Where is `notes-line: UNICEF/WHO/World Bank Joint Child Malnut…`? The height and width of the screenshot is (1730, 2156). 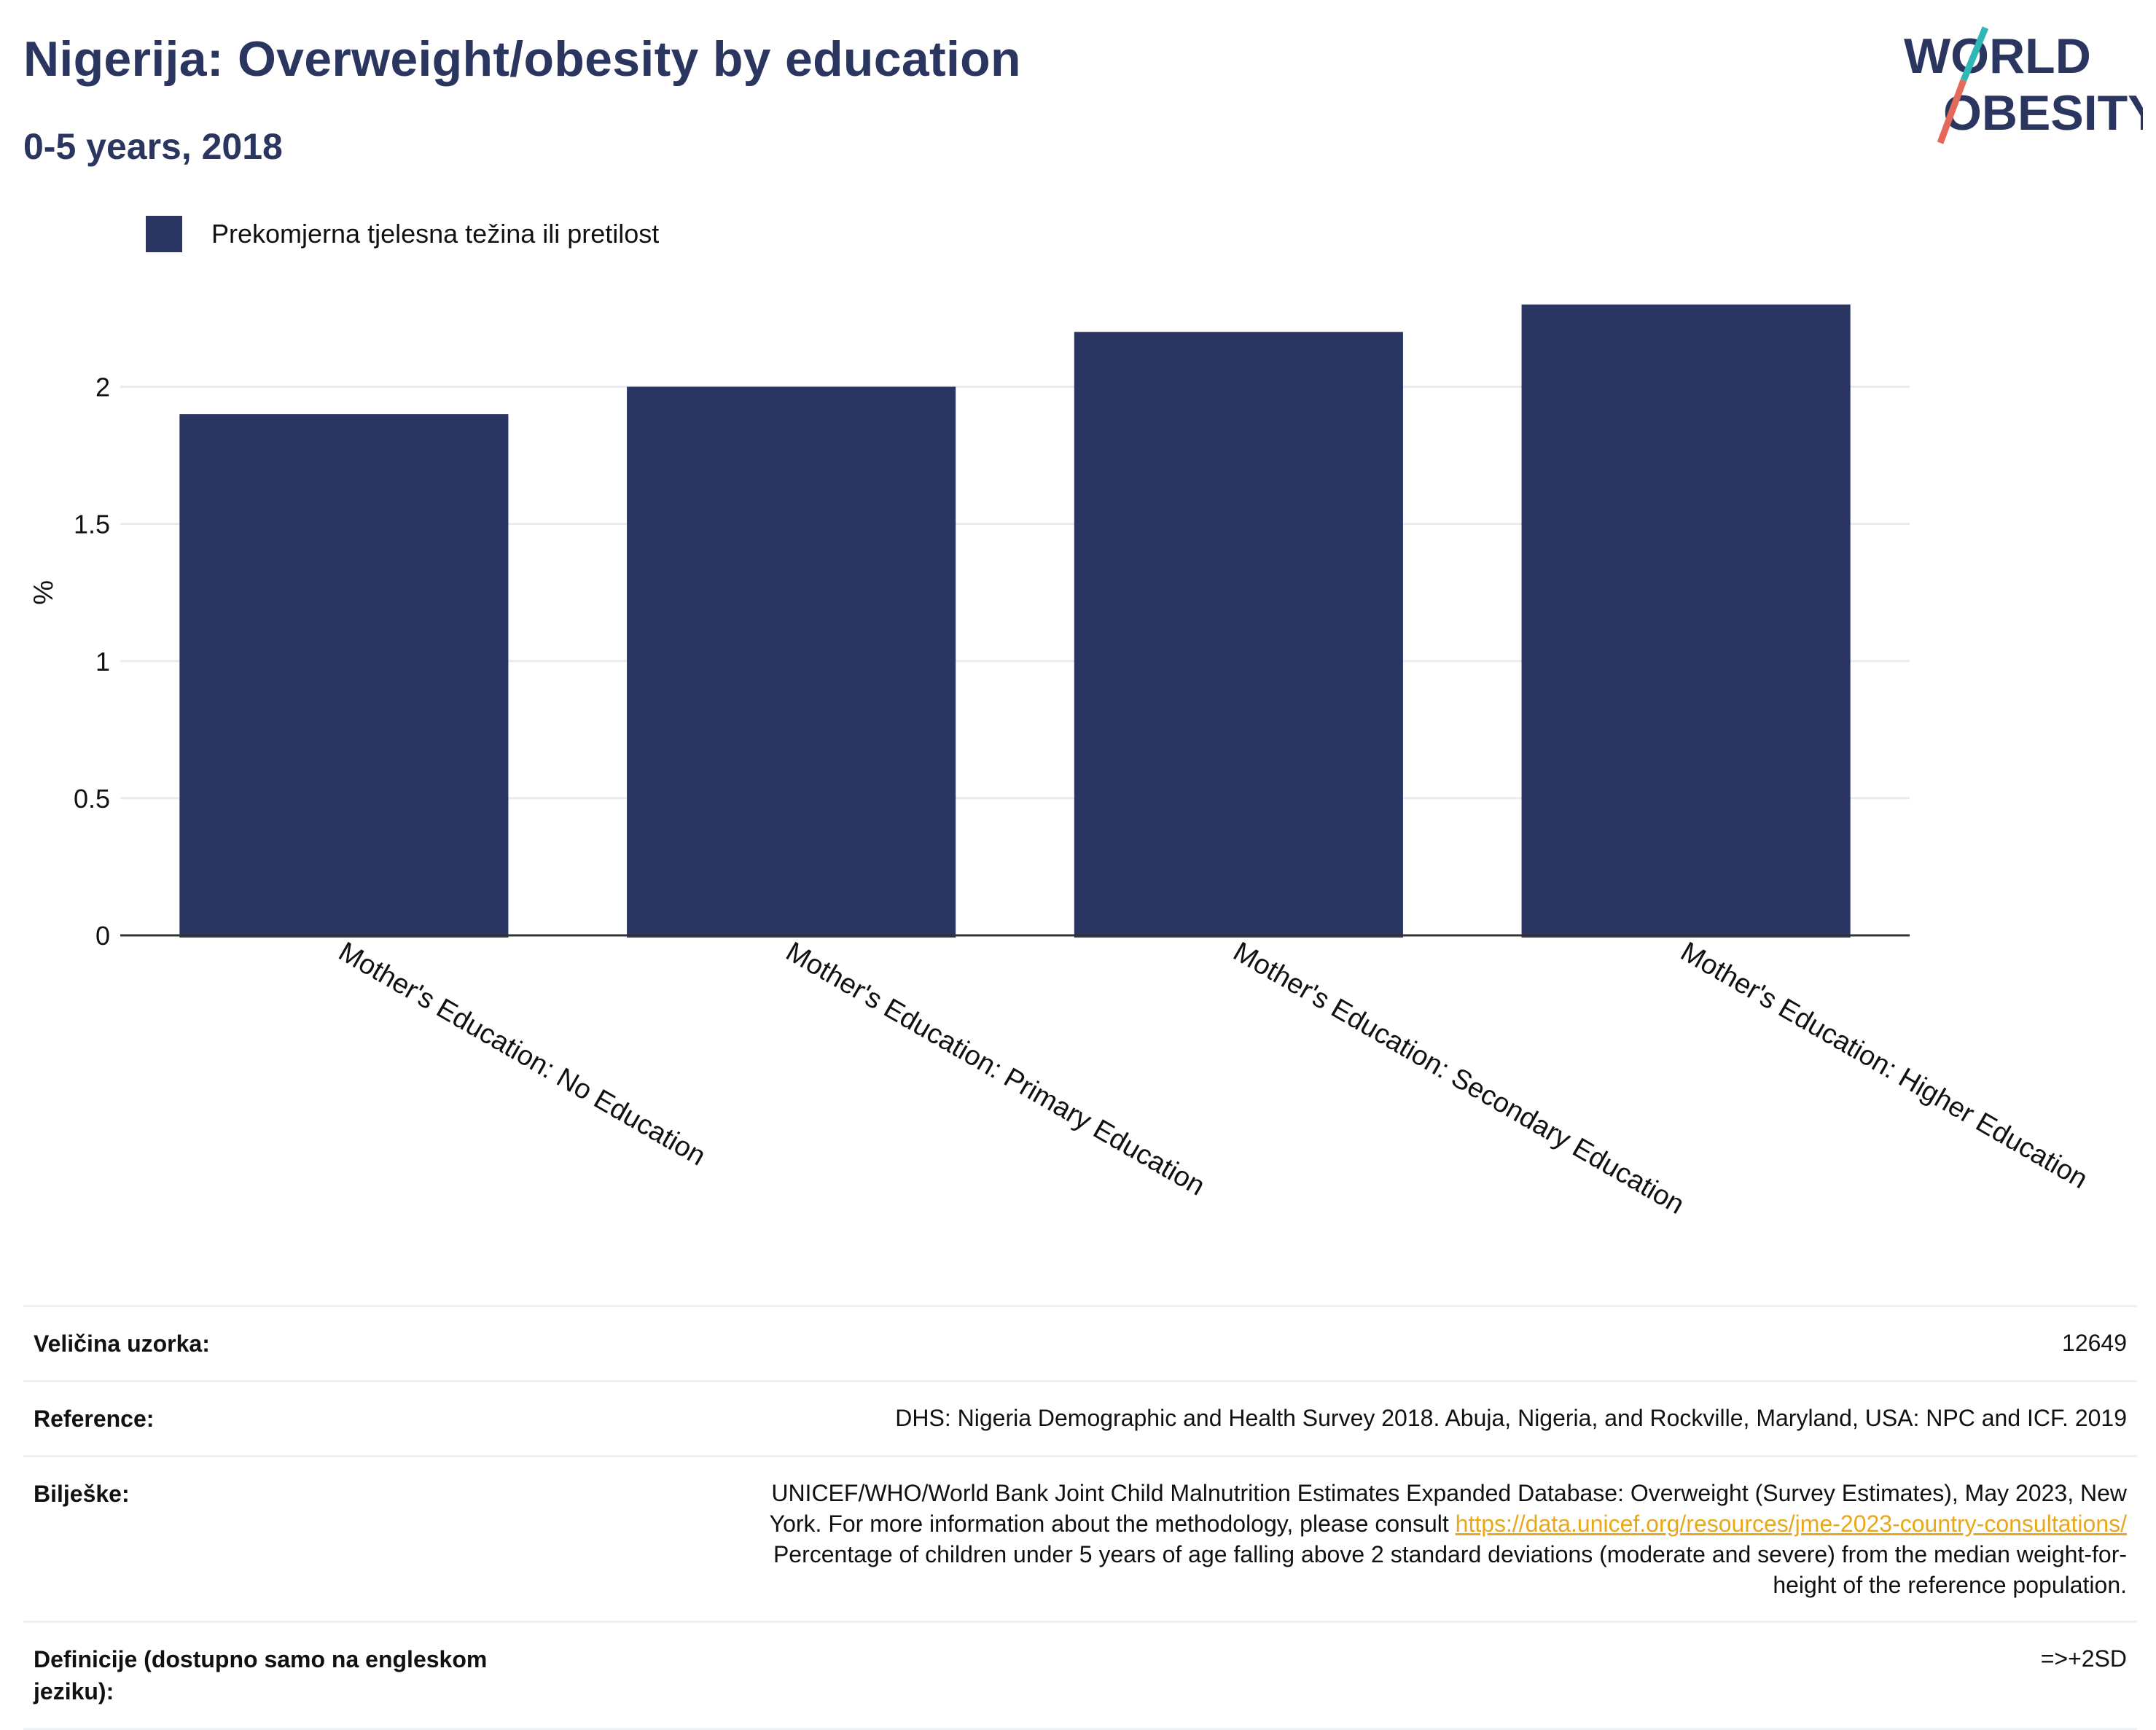 notes-line: UNICEF/WHO/World Bank Joint Child Malnut… is located at coordinates (1449, 1493).